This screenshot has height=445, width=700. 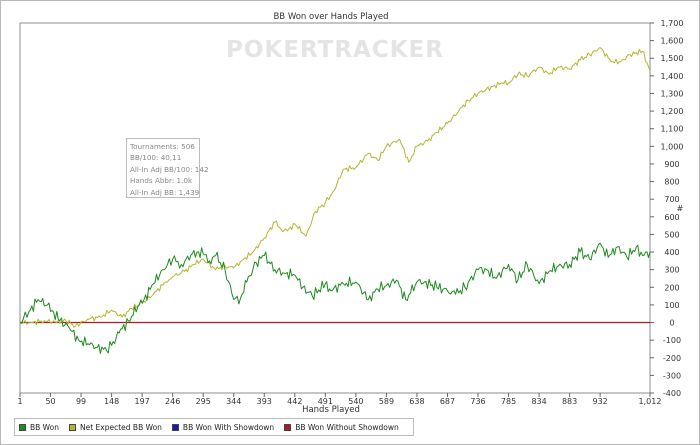 I want to click on x-axis-label: Hands Played, so click(x=331, y=410).